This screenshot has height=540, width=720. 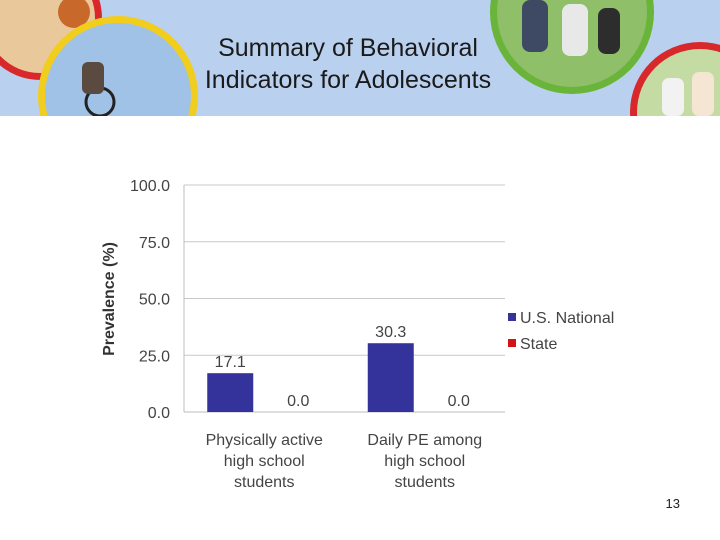 I want to click on y-tick-label: 25.0, so click(x=154, y=356).